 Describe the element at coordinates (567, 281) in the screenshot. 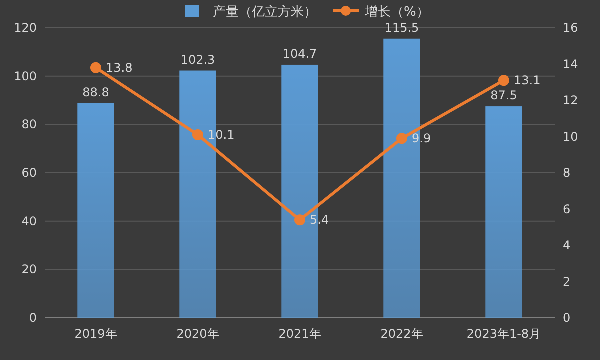

I see `y2-tick-label: 2` at that location.